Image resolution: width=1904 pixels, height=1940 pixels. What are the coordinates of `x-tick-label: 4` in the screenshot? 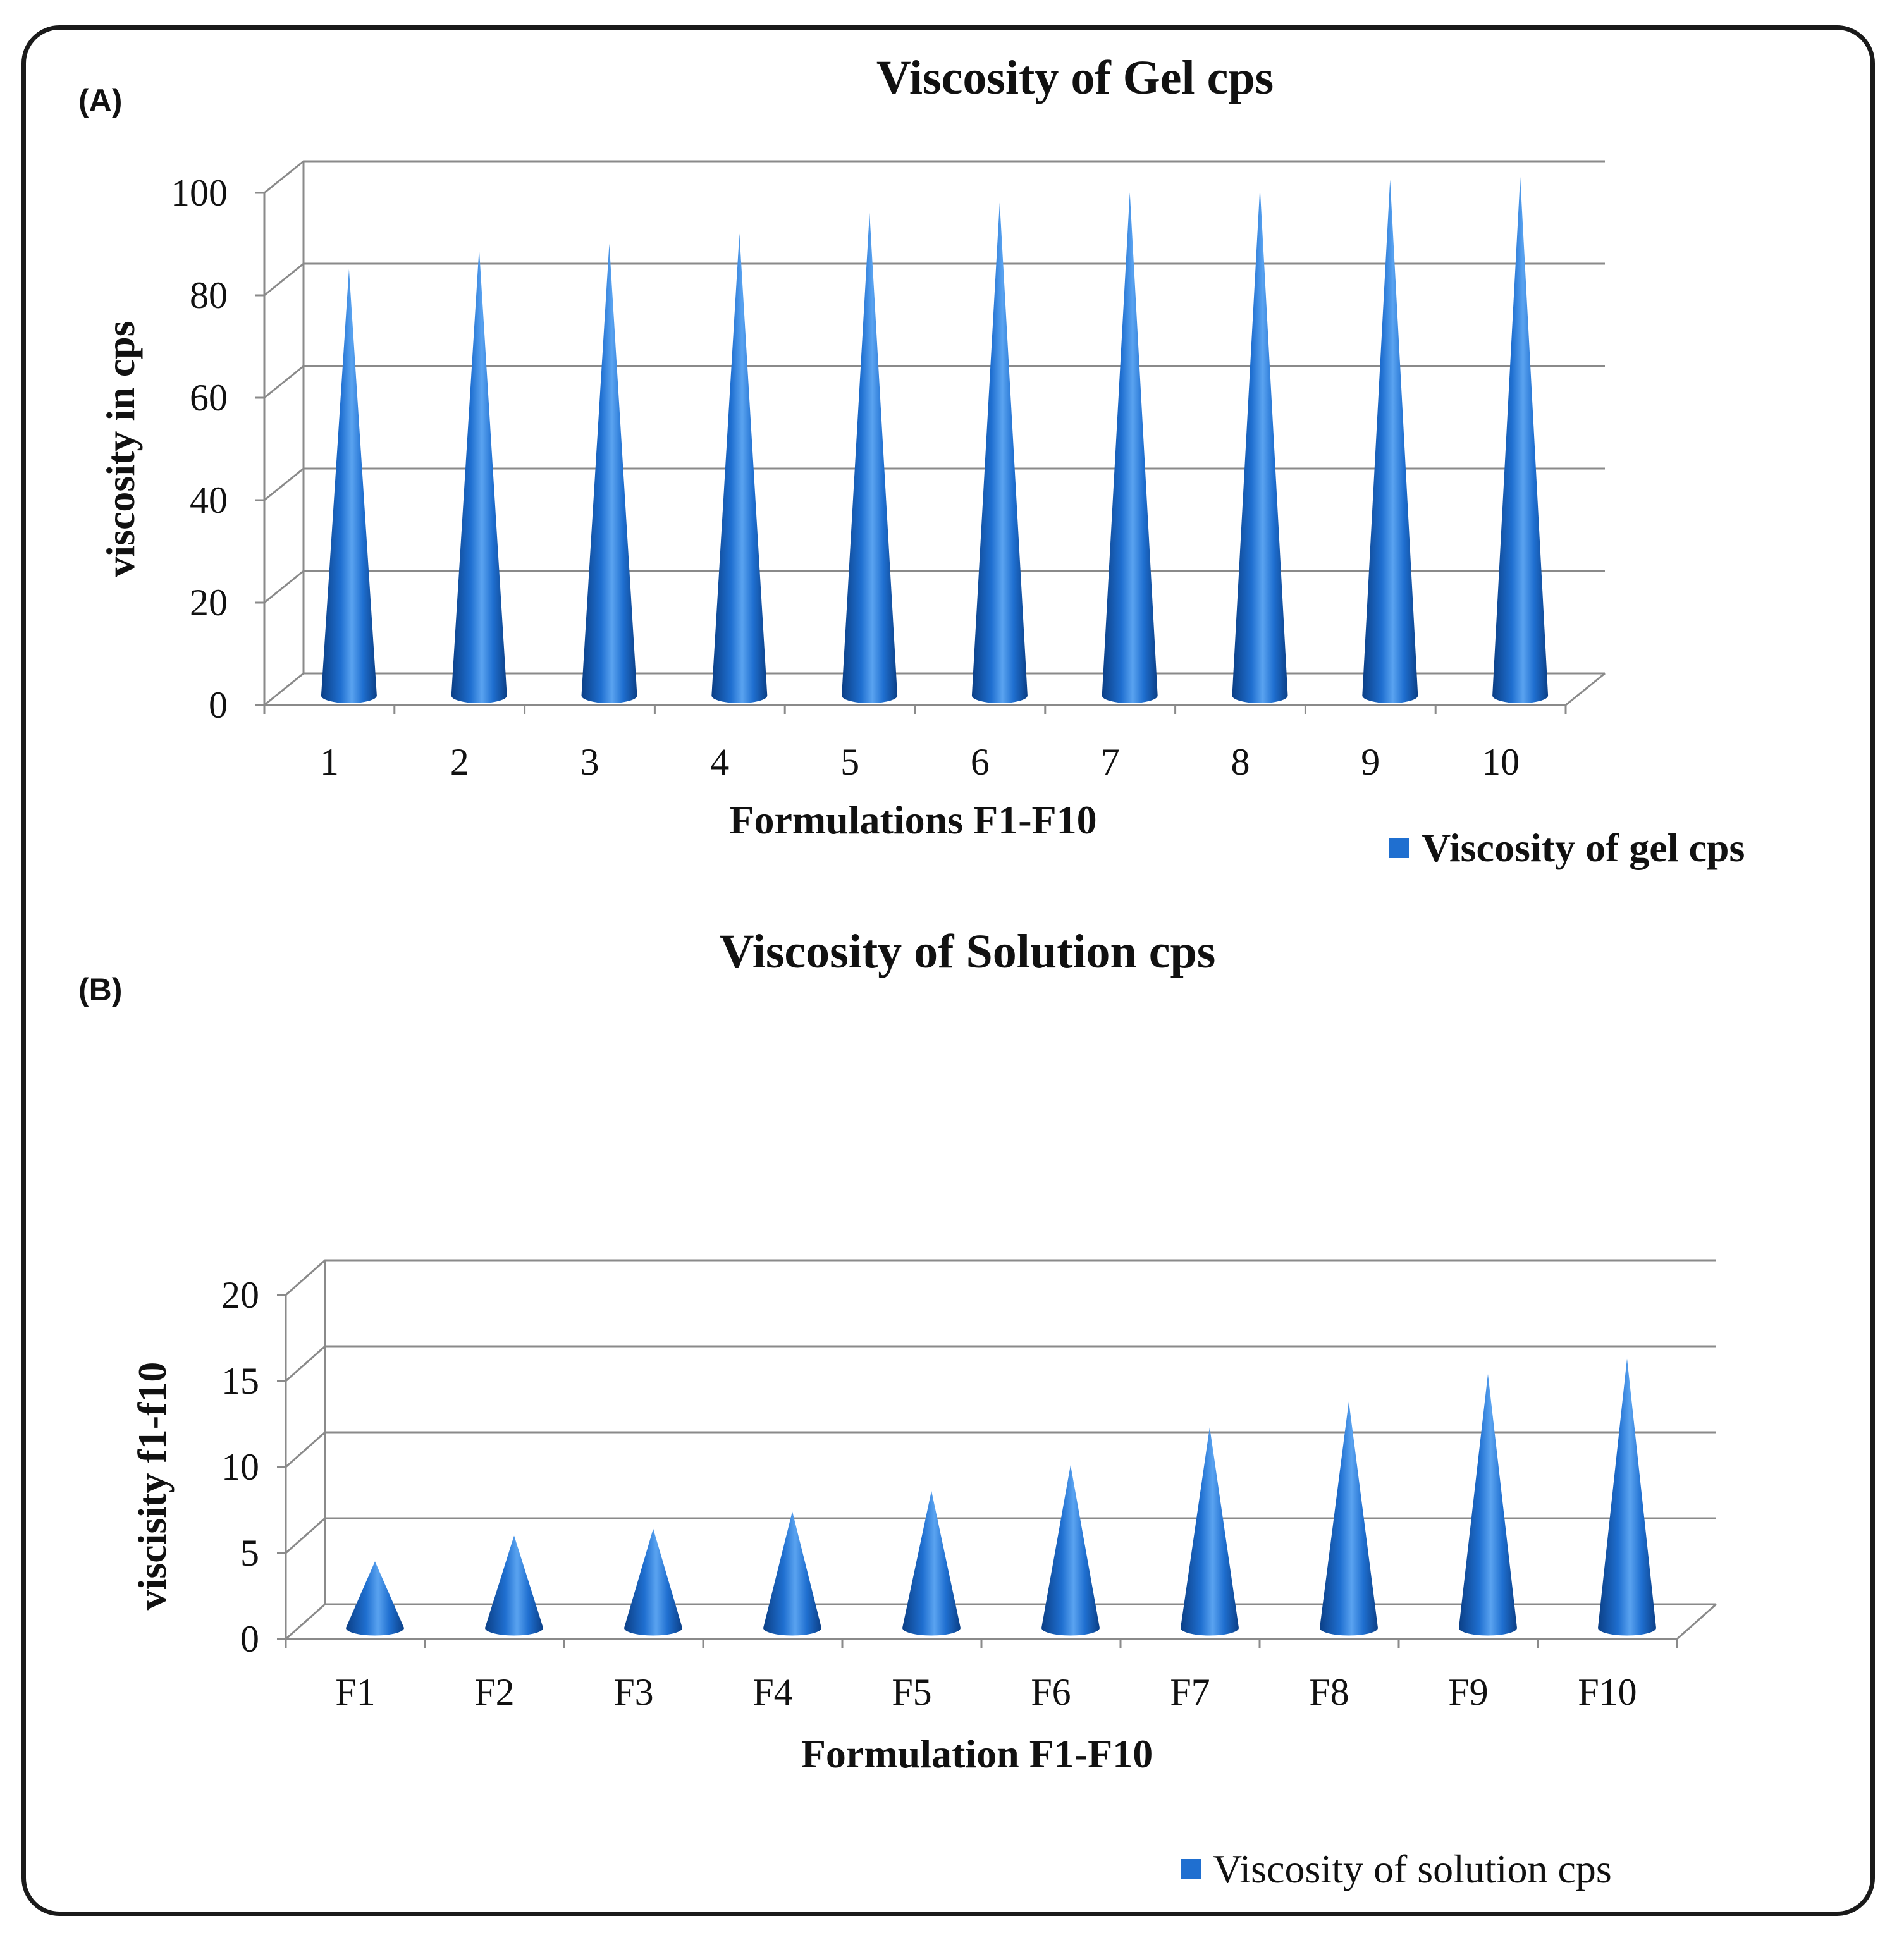 It's located at (719, 762).